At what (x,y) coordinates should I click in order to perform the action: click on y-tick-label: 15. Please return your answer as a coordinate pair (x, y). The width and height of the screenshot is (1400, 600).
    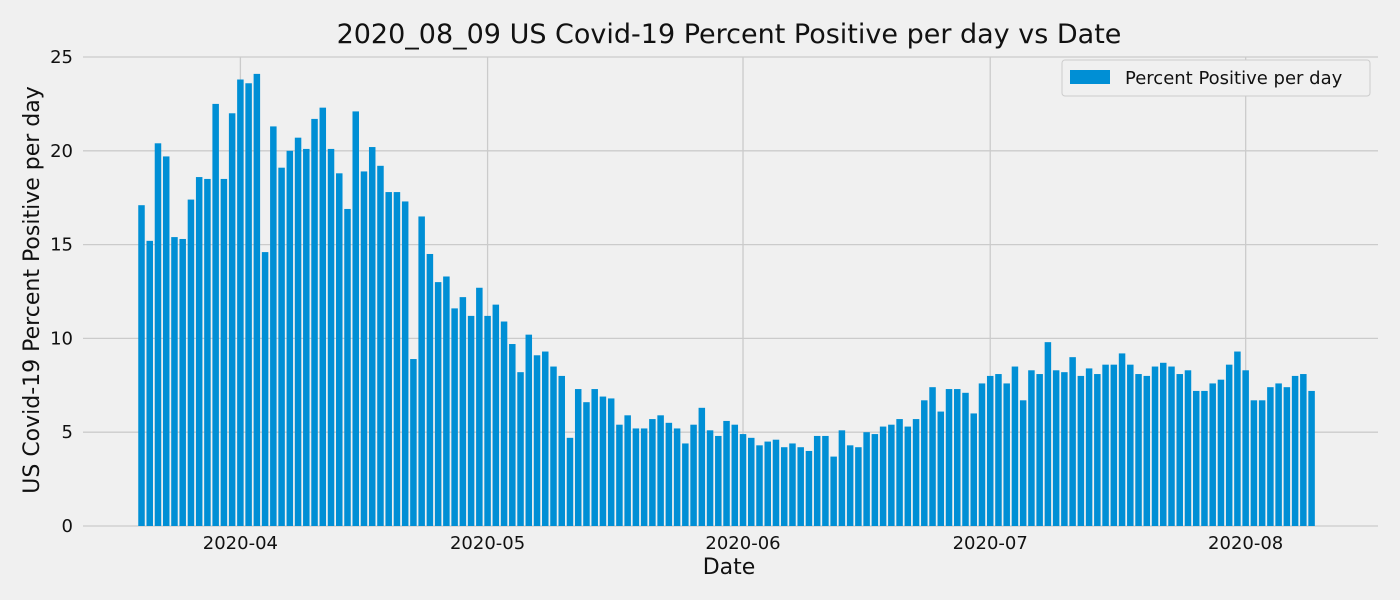
    Looking at the image, I should click on (61, 245).